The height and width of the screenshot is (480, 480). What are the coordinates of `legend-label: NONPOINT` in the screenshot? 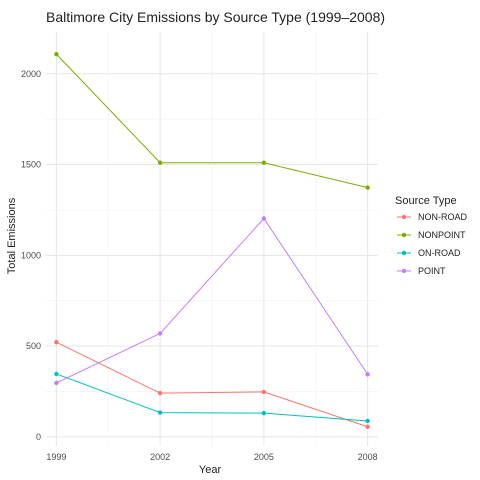 It's located at (442, 235).